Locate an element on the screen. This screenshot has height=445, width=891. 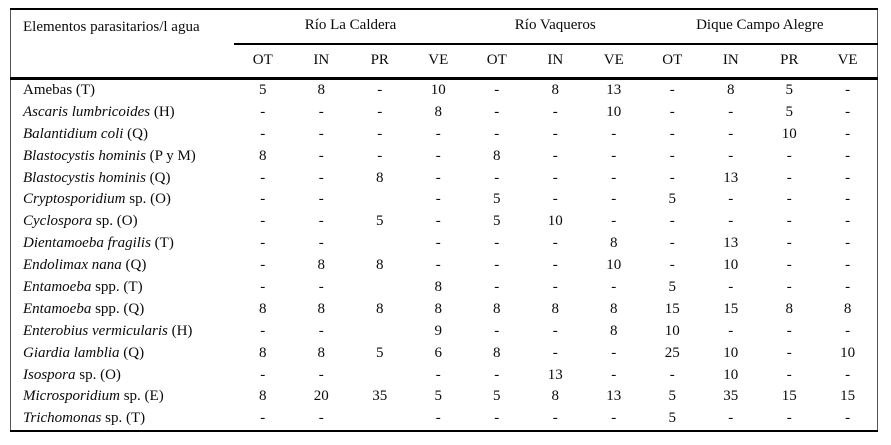
row-label: Giardia lamblia (Q) is located at coordinates (122, 353).